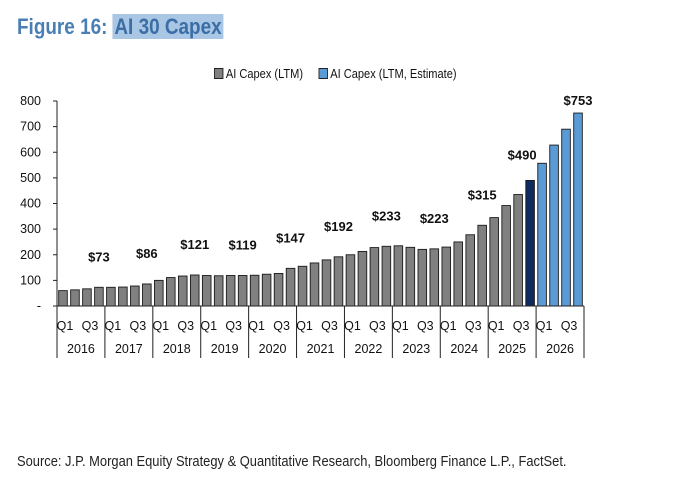 The image size is (674, 489). I want to click on bar-2021Q3, so click(326, 283).